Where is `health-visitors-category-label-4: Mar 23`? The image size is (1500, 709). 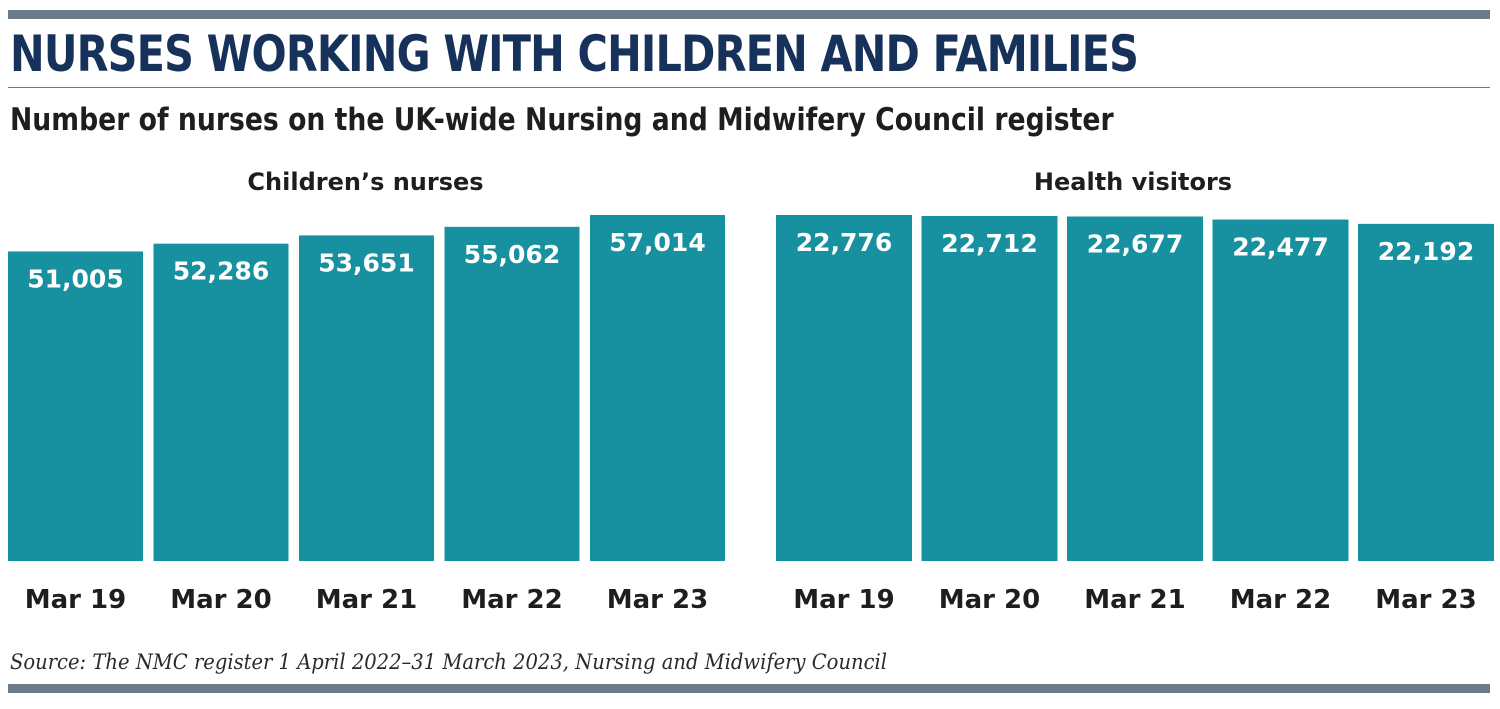
health-visitors-category-label-4: Mar 23 is located at coordinates (1425, 600).